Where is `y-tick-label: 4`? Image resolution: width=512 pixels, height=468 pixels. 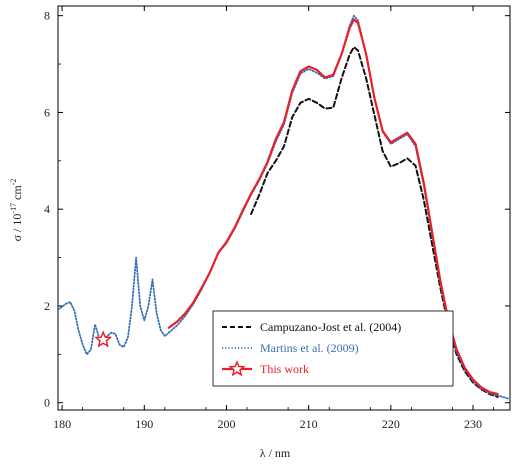
y-tick-label: 4 is located at coordinates (47, 209).